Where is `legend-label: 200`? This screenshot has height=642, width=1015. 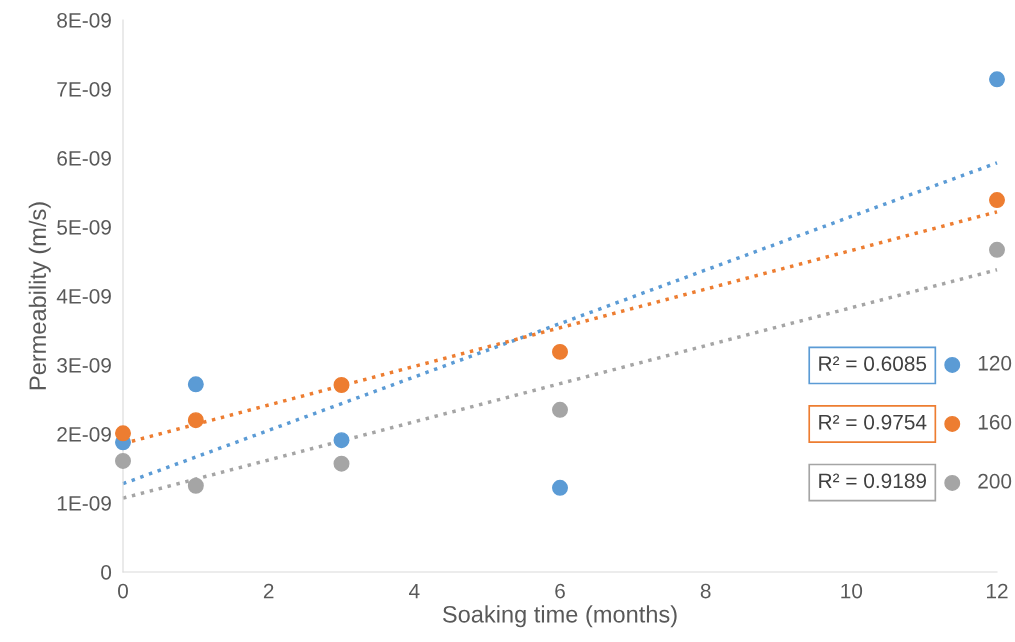
legend-label: 200 is located at coordinates (995, 481).